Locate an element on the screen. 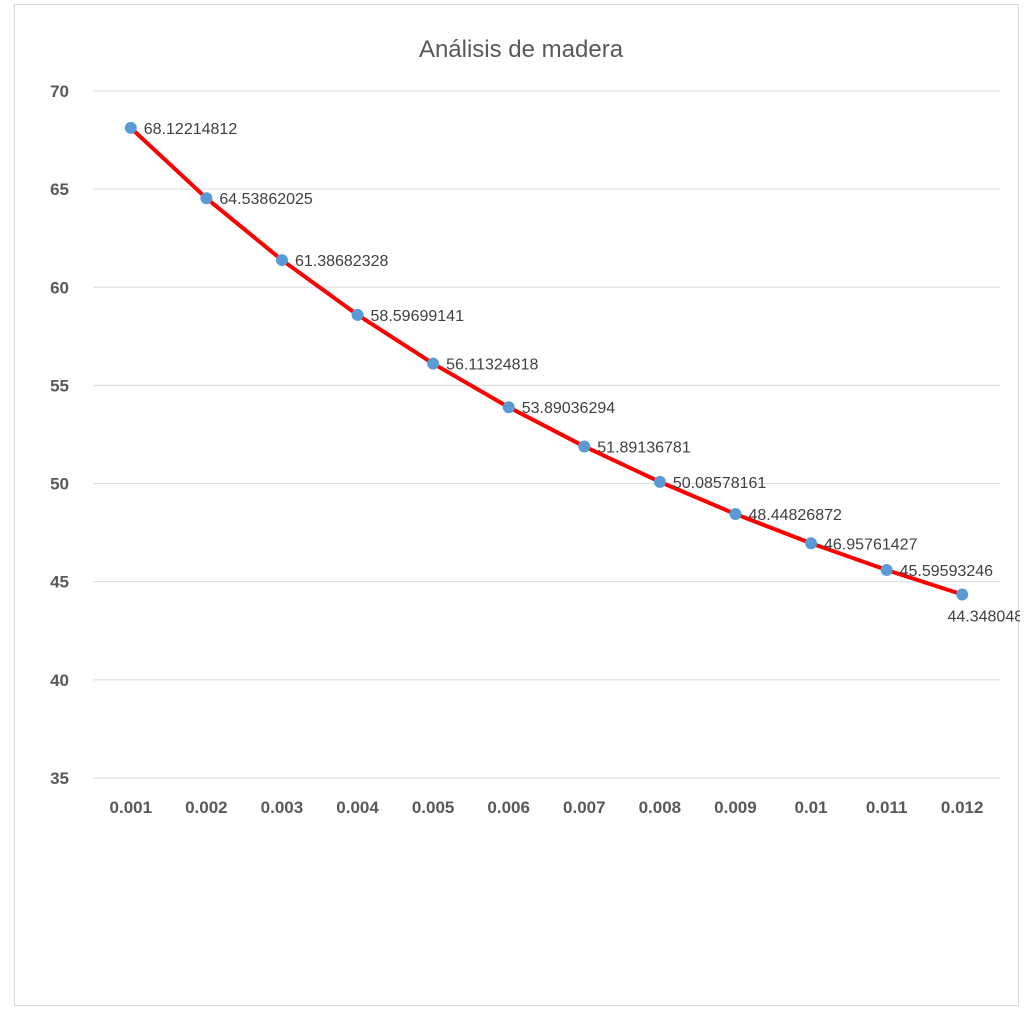 The height and width of the screenshot is (1010, 1024). data-label: 64.53862025 is located at coordinates (266, 199).